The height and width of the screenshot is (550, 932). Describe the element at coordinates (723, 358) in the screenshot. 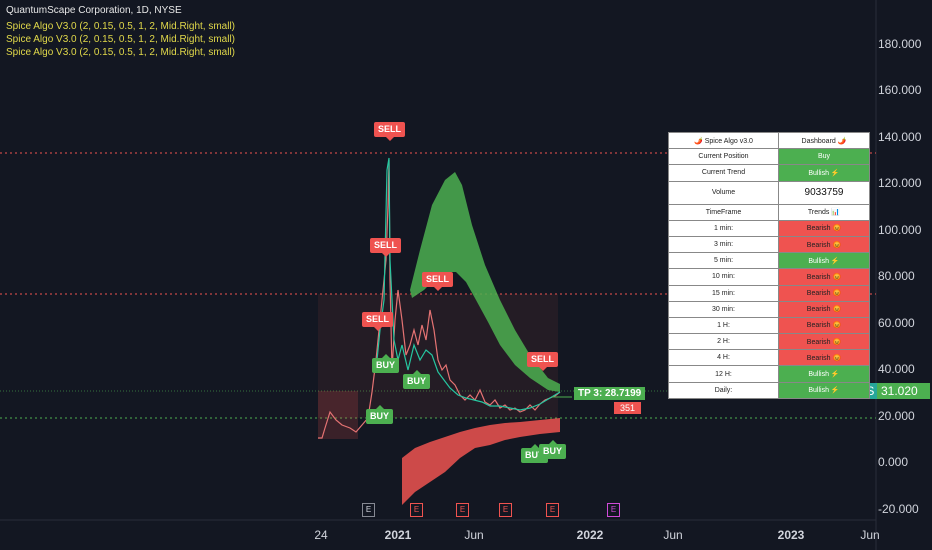

I see `dashboard-row-label: 4 H:` at that location.